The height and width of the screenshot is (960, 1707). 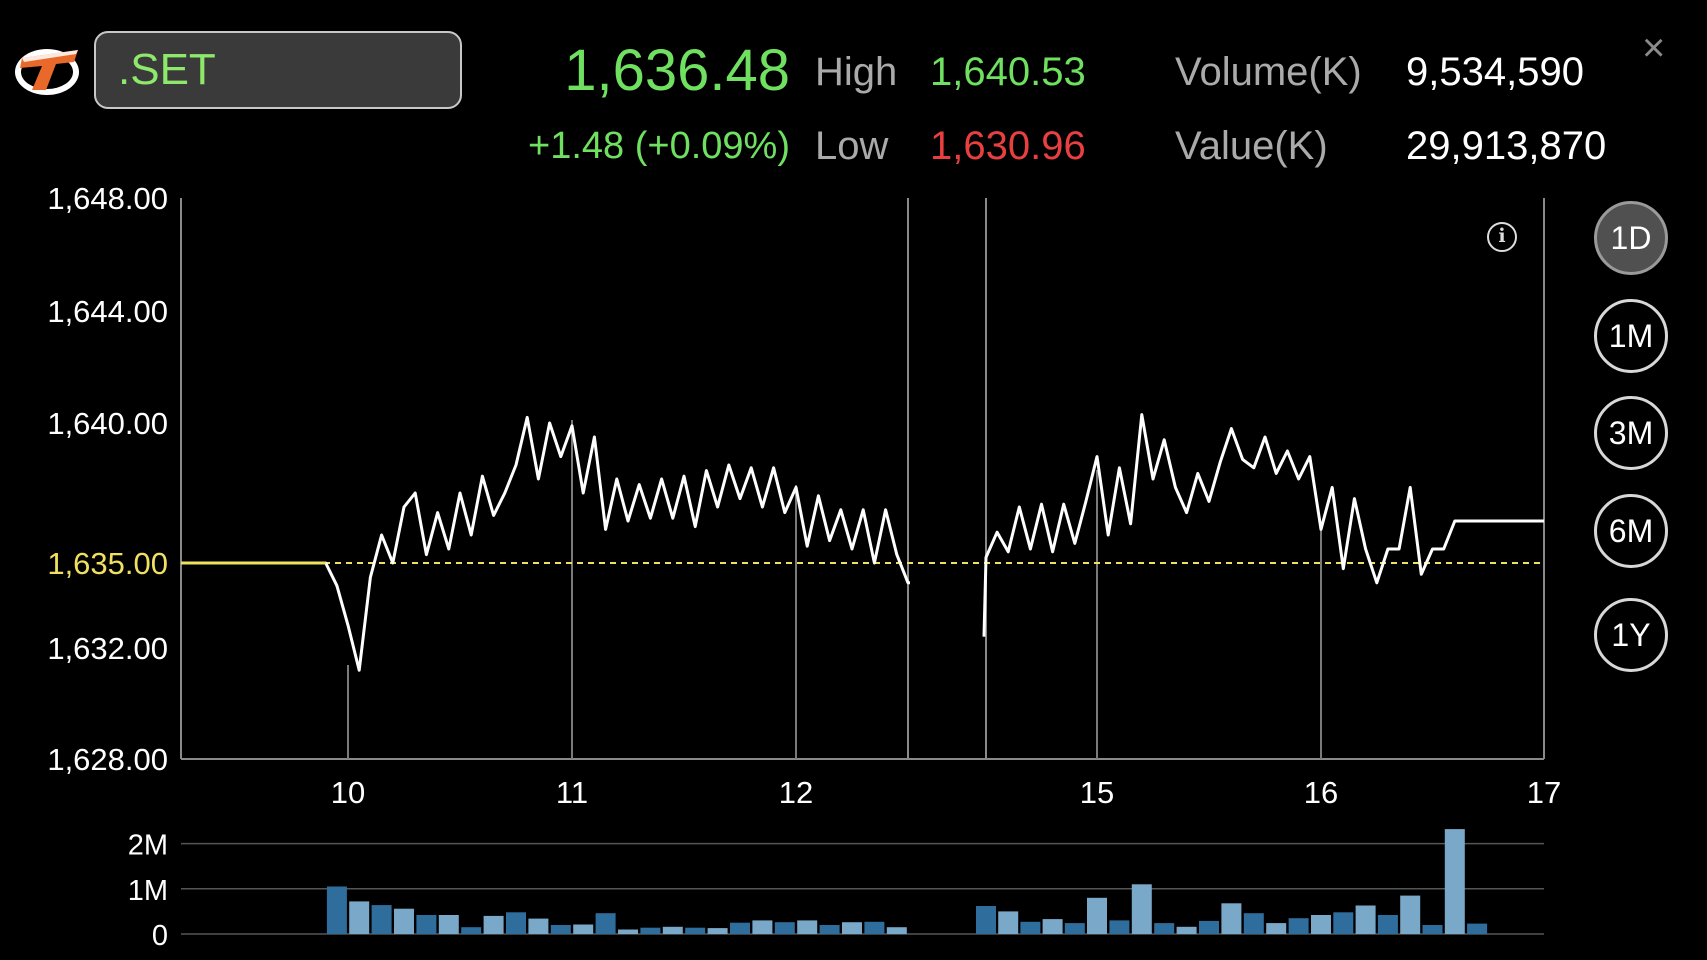 I want to click on info-icon: i, so click(x=1502, y=237).